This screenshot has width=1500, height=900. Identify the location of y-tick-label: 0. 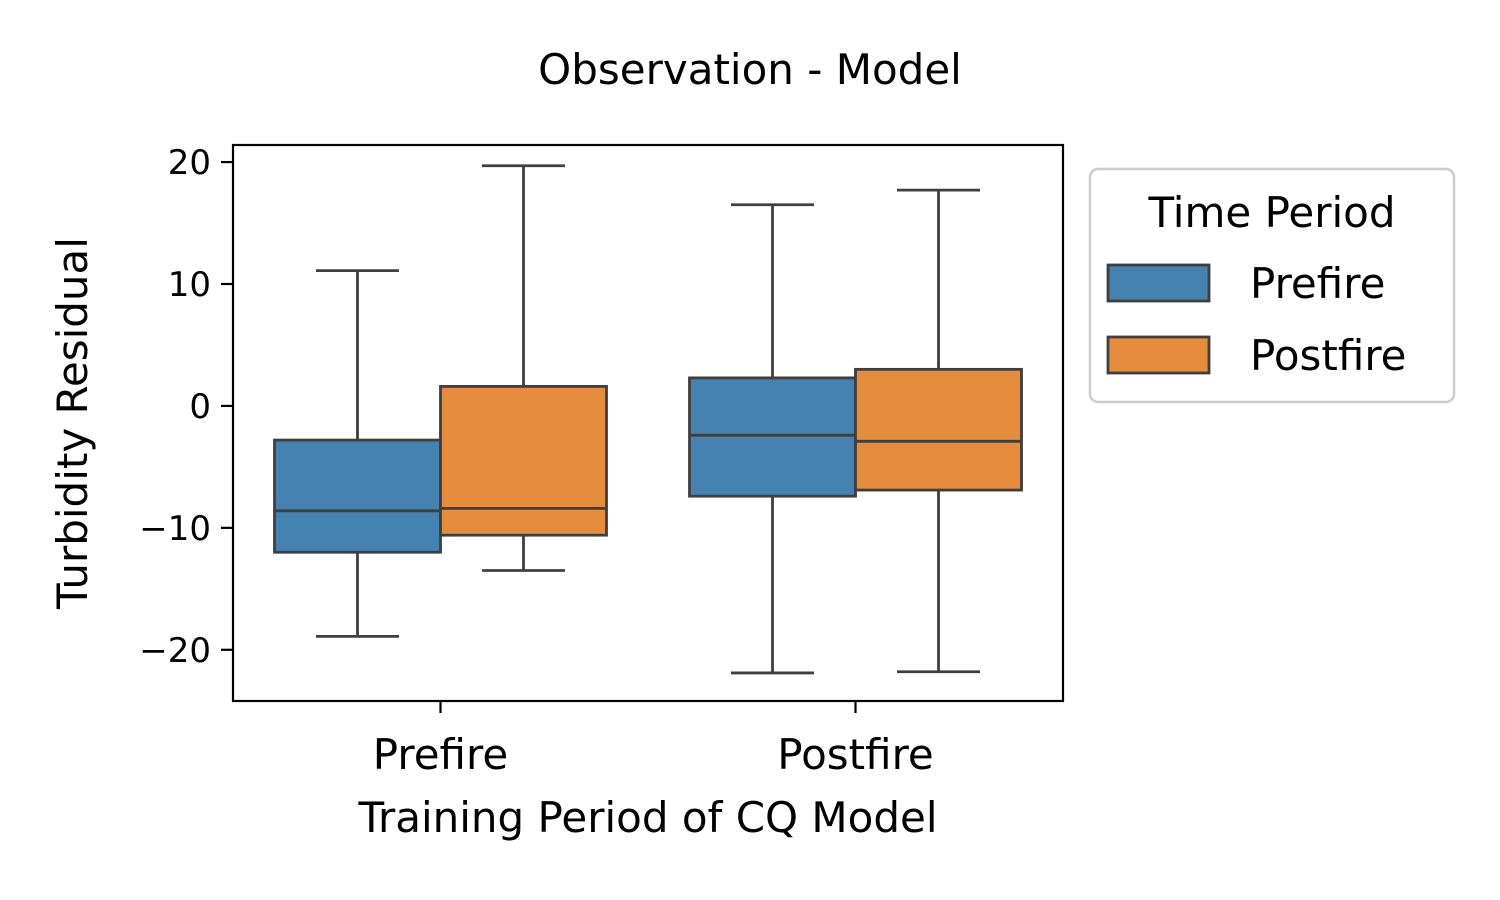
(200, 407).